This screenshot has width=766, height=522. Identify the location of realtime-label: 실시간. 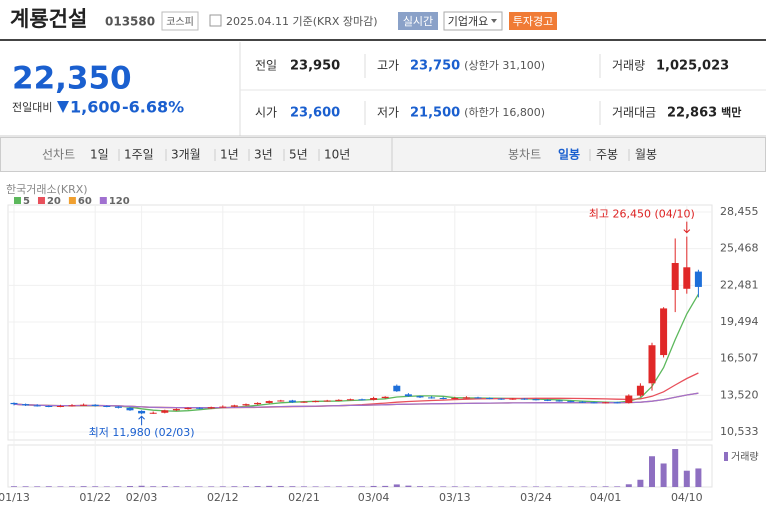
(418, 21).